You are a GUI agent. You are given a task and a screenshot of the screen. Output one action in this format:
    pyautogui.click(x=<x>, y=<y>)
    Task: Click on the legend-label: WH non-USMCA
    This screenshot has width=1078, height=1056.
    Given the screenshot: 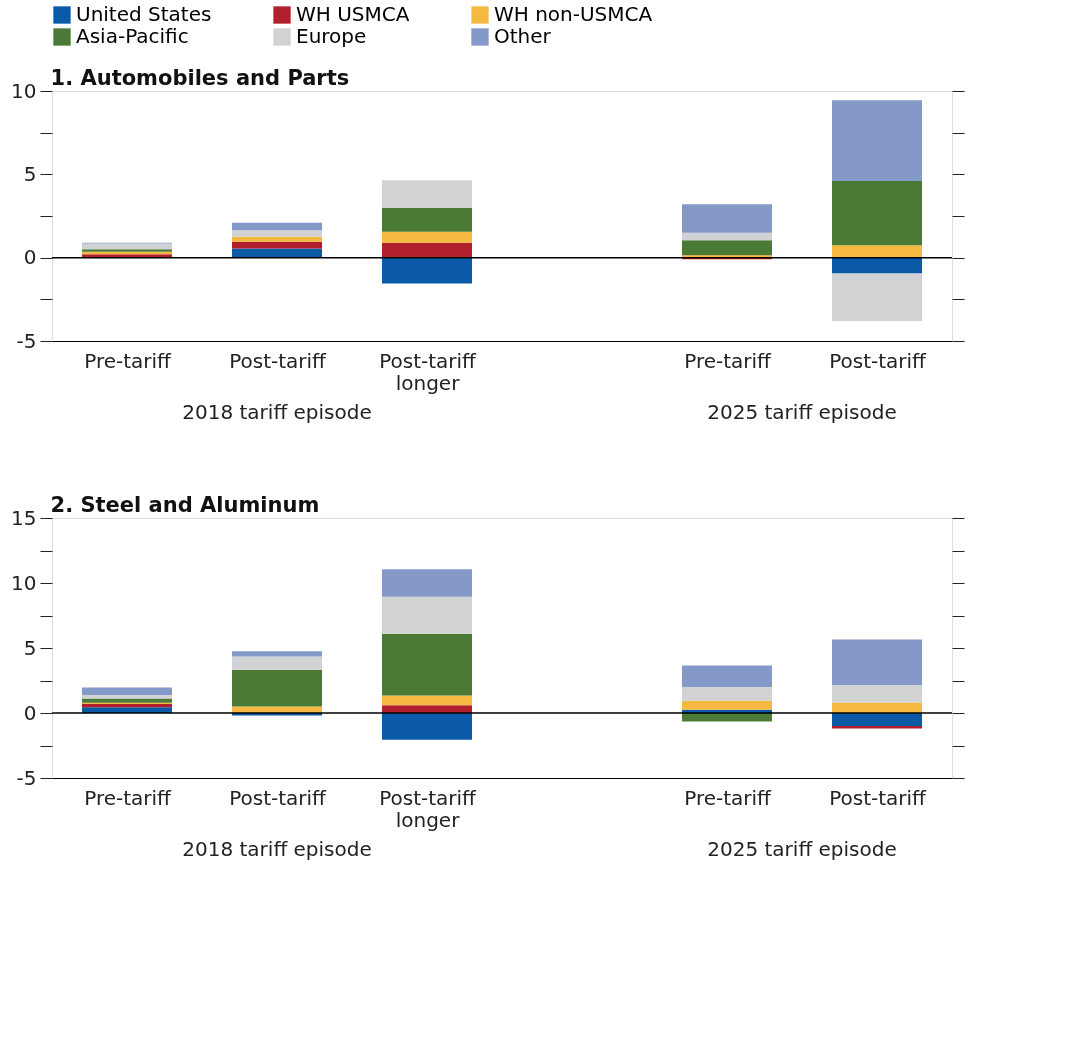 What is the action you would take?
    pyautogui.click(x=573, y=14)
    